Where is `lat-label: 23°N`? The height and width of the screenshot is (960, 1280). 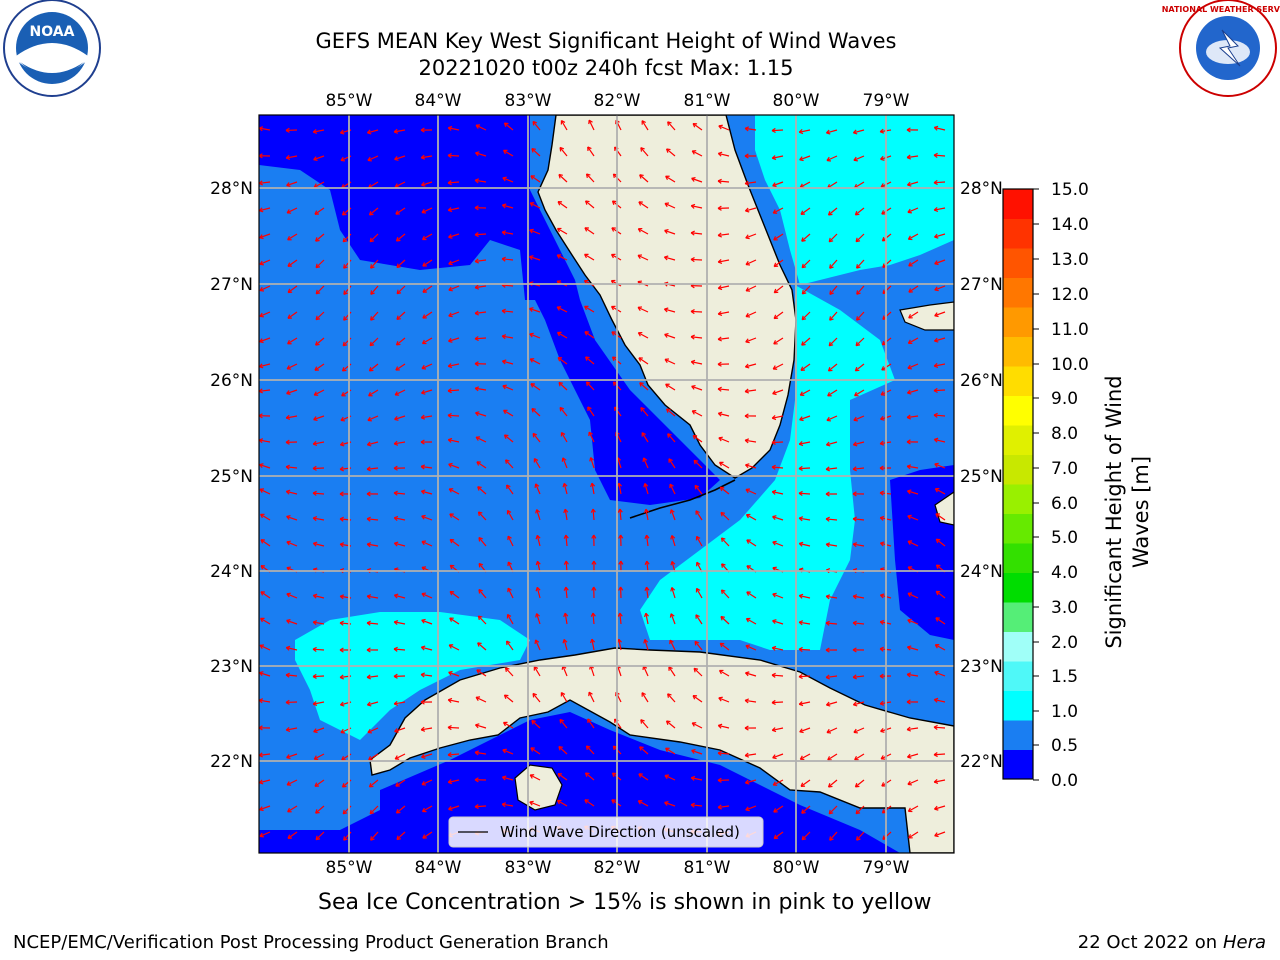
lat-label: 23°N is located at coordinates (231, 667).